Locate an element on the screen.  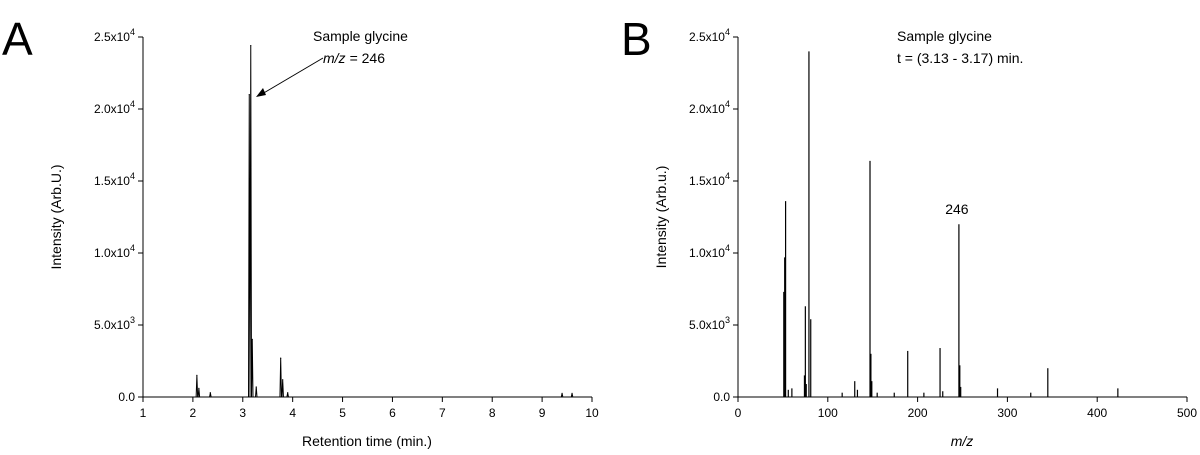
panel-a-y-axis-title: Intensity (Arb.U.) is located at coordinates (56, 216).